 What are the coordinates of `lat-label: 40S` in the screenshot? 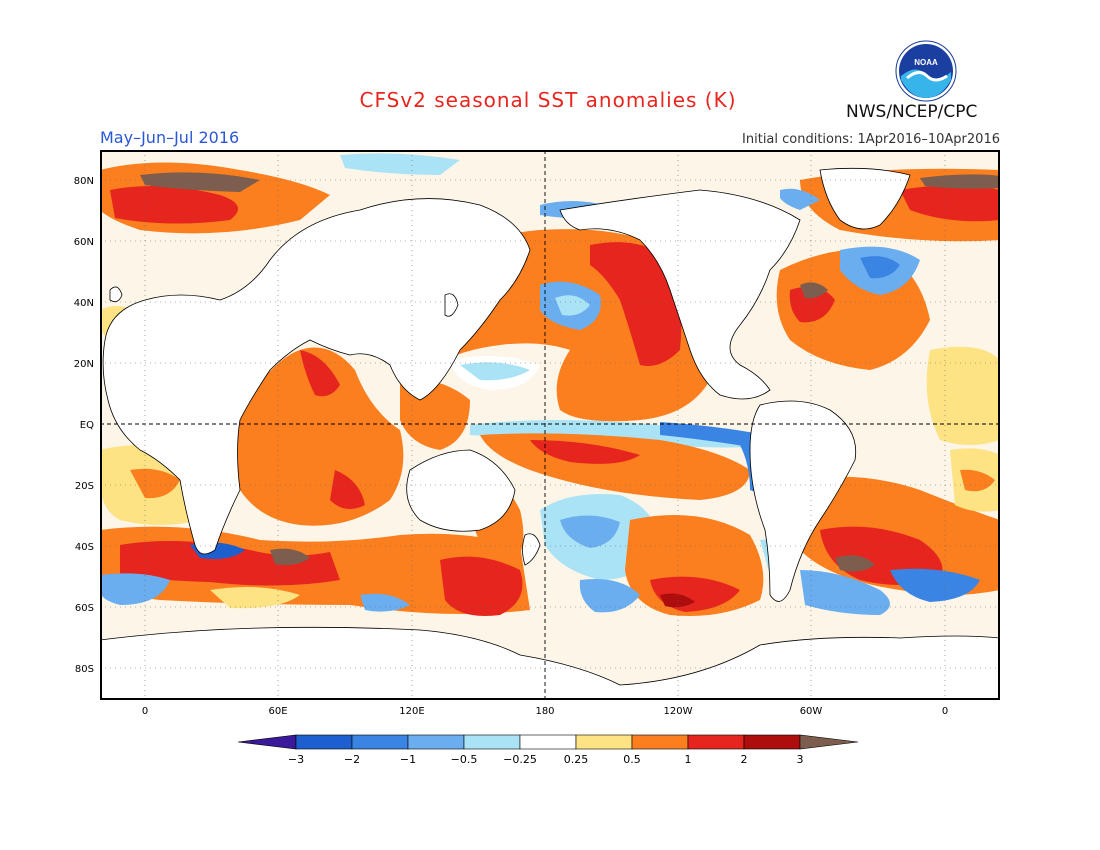 It's located at (84, 547).